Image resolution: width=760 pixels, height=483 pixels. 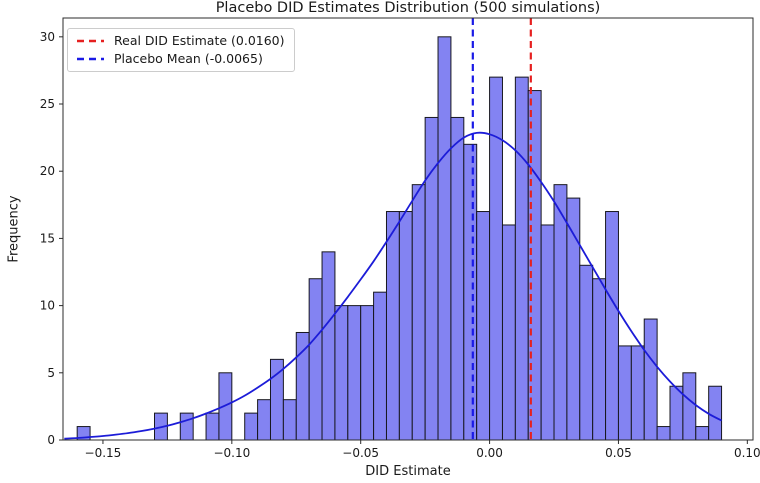 I want to click on legend-label-real-did: Real DID Estimate (0.0160), so click(x=199, y=40).